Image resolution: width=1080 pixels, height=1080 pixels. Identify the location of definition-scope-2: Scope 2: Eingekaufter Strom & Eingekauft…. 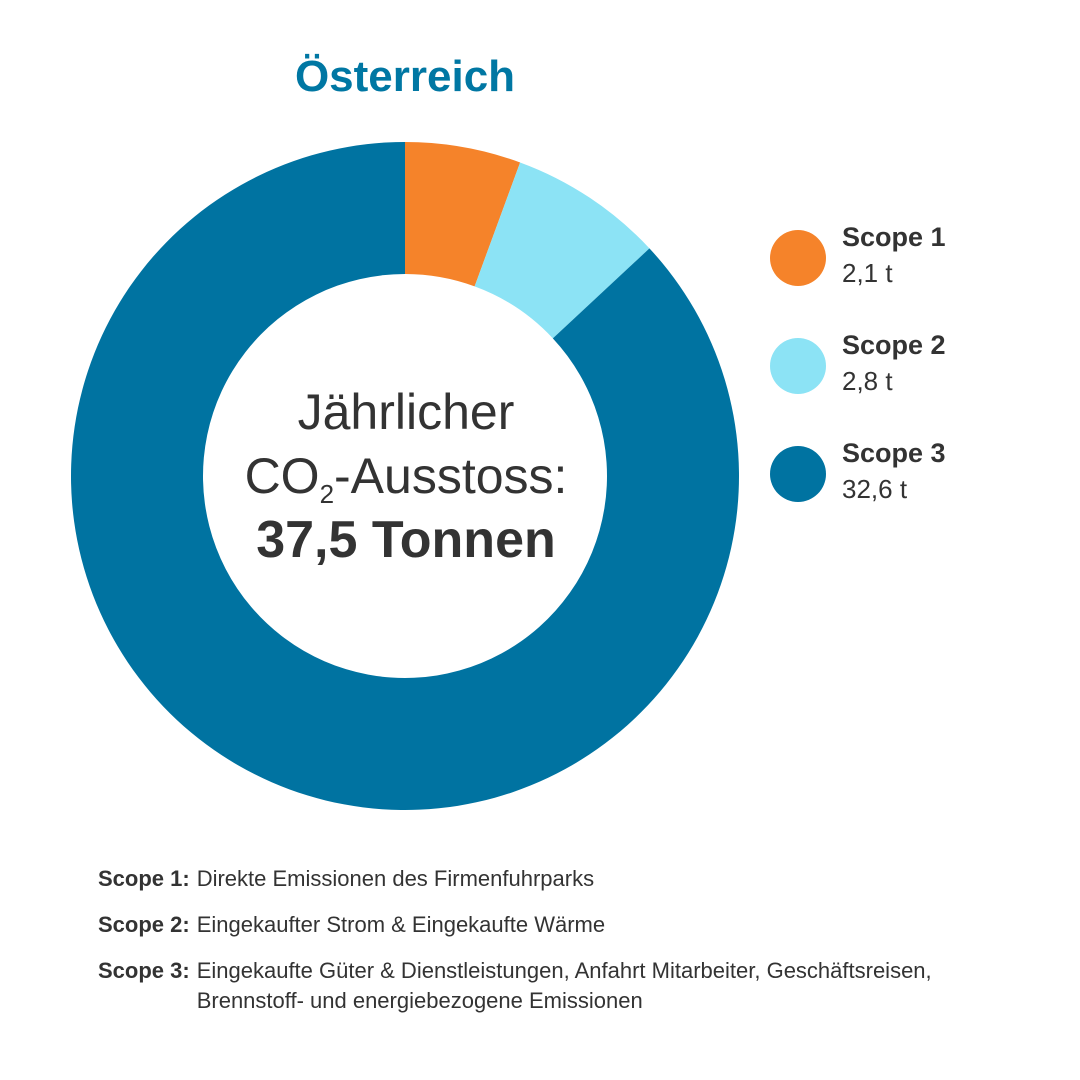
(548, 925).